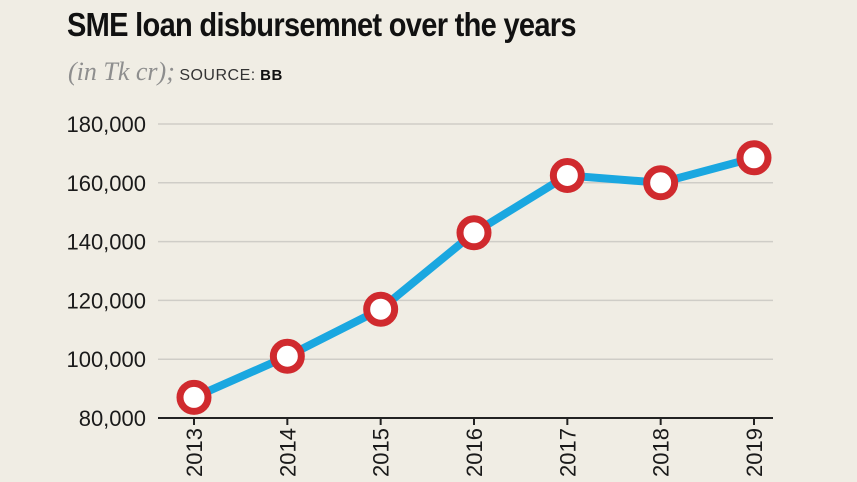  Describe the element at coordinates (194, 452) in the screenshot. I see `x-tick-label: 2013` at that location.